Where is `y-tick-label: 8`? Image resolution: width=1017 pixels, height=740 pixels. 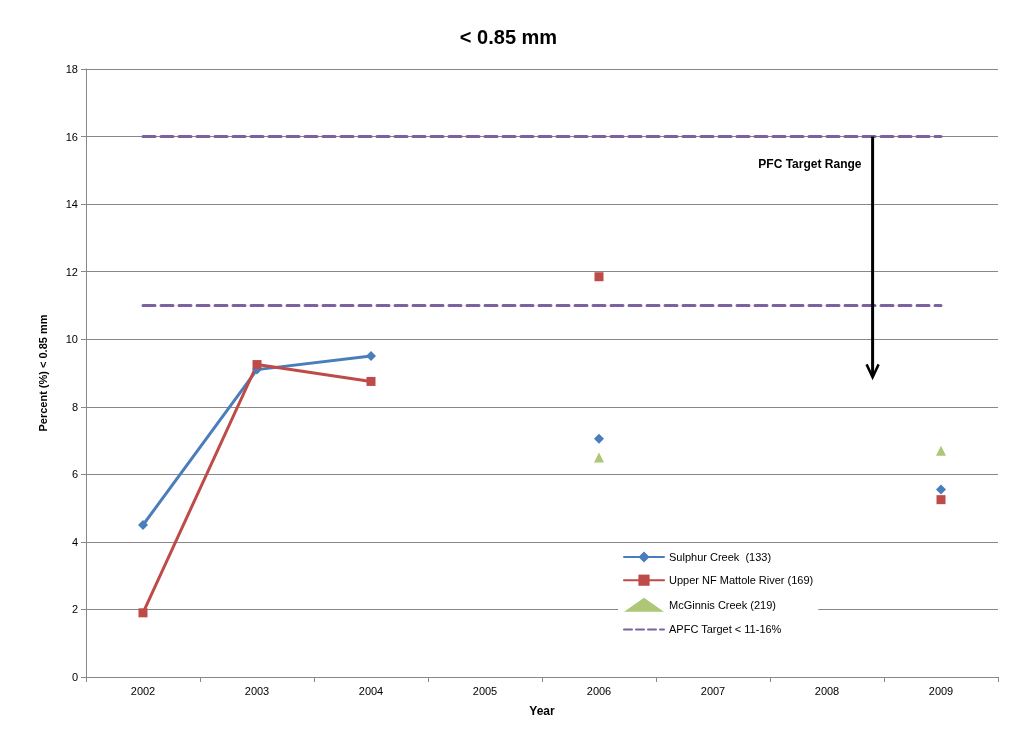 y-tick-label: 8 is located at coordinates (74, 406).